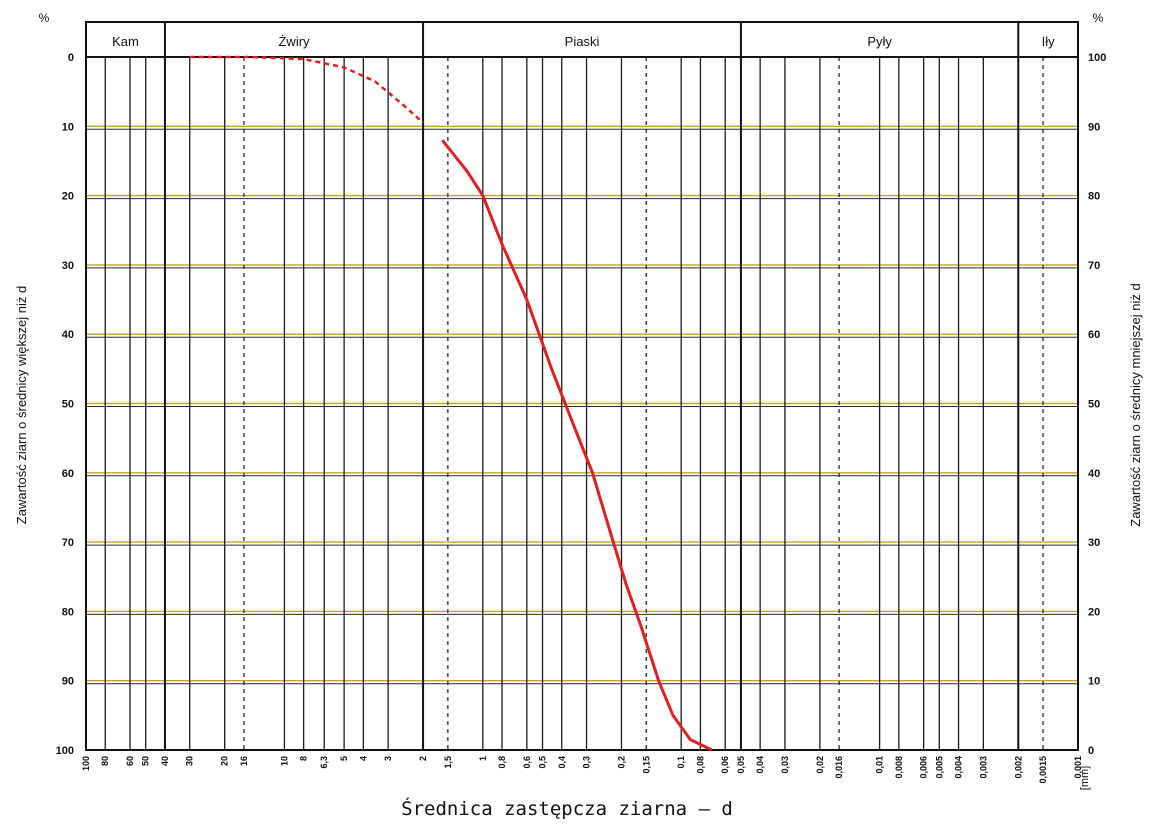  I want to click on x-tick-label: 80, so click(105, 761).